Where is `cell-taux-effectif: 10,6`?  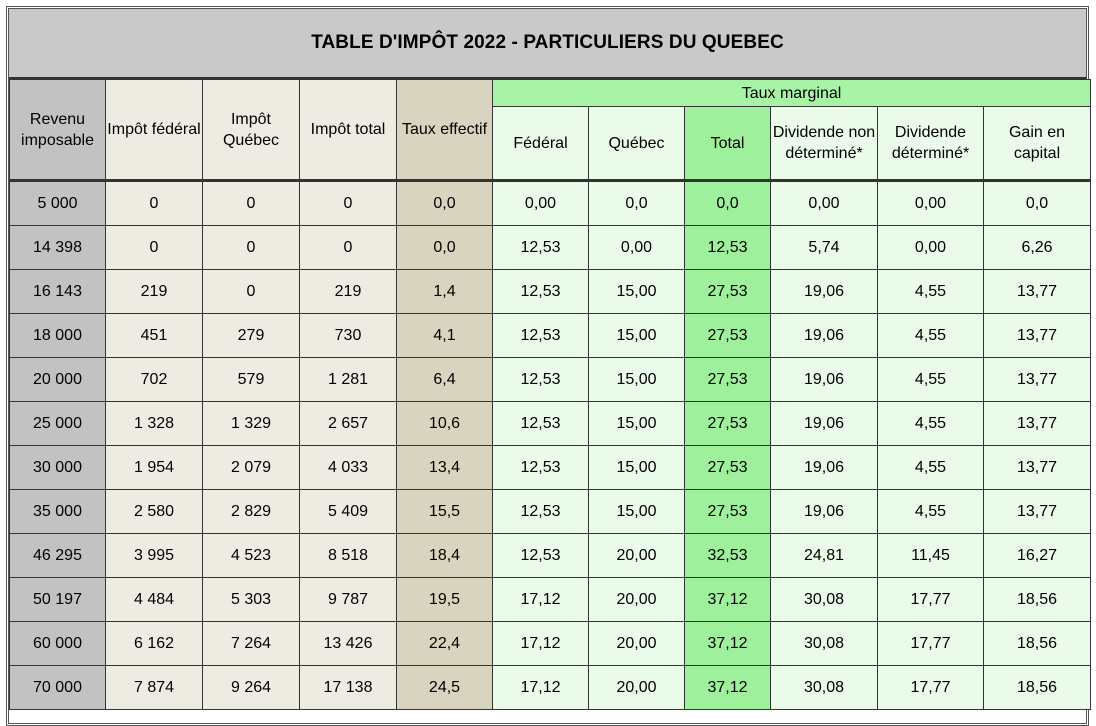
cell-taux-effectif: 10,6 is located at coordinates (444, 423).